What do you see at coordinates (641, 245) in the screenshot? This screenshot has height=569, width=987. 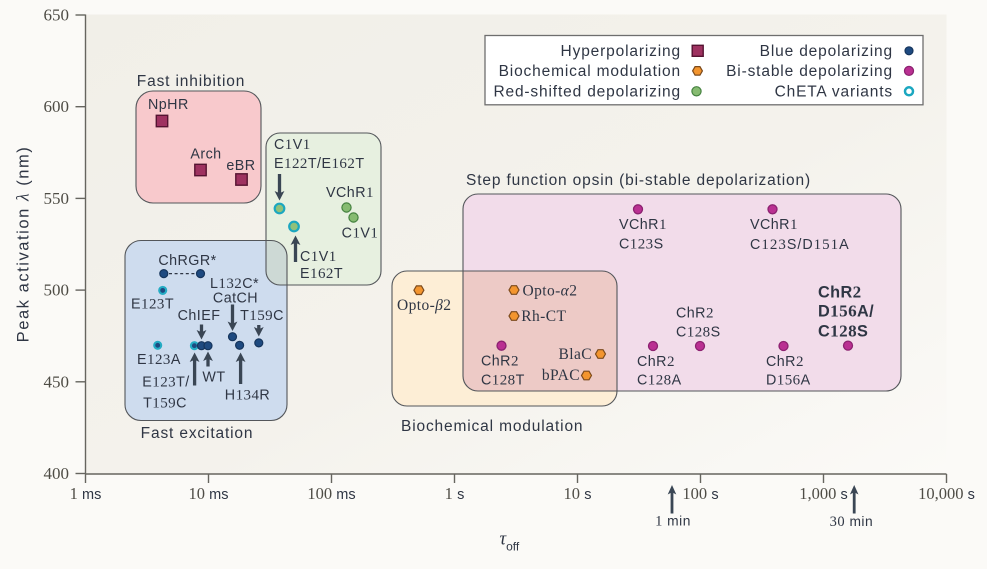 I see `svg-text: C123S` at bounding box center [641, 245].